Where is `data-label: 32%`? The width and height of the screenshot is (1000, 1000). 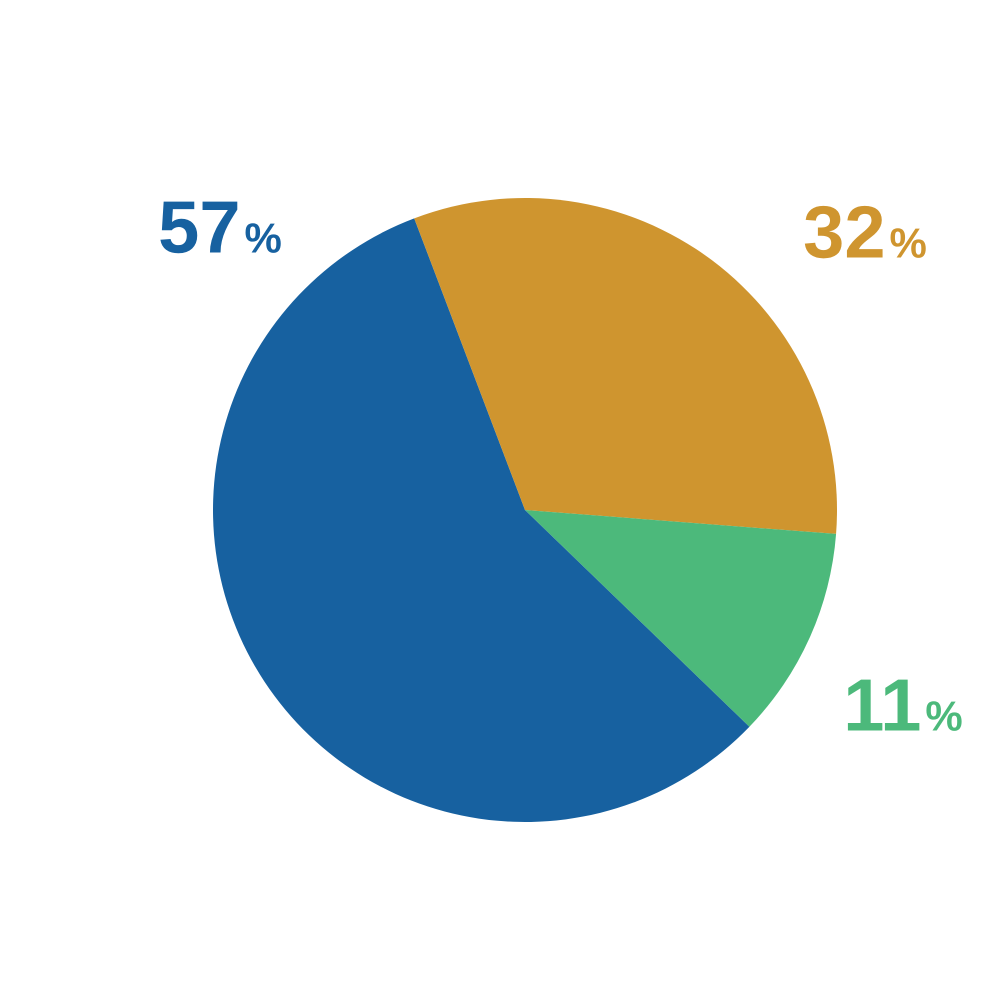
data-label: 32% is located at coordinates (865, 232).